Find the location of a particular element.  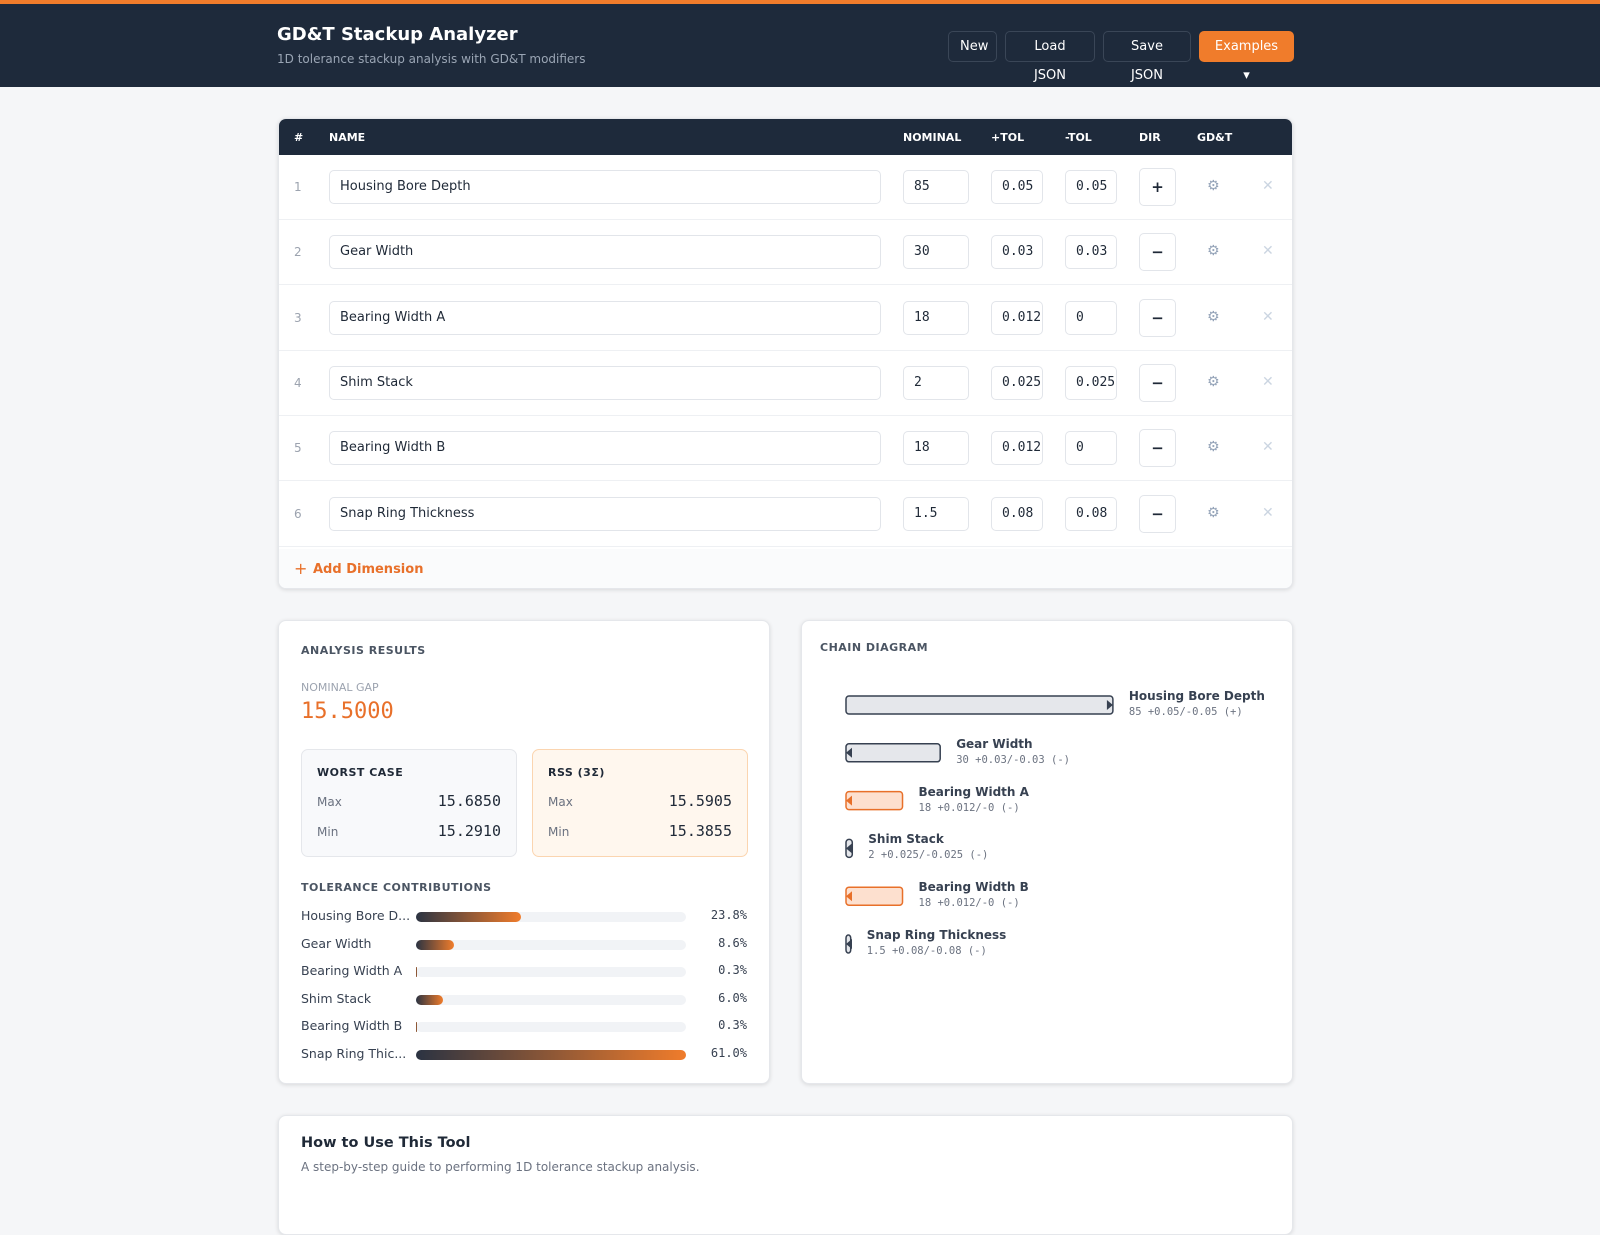

column-header: DIR is located at coordinates (1150, 137).